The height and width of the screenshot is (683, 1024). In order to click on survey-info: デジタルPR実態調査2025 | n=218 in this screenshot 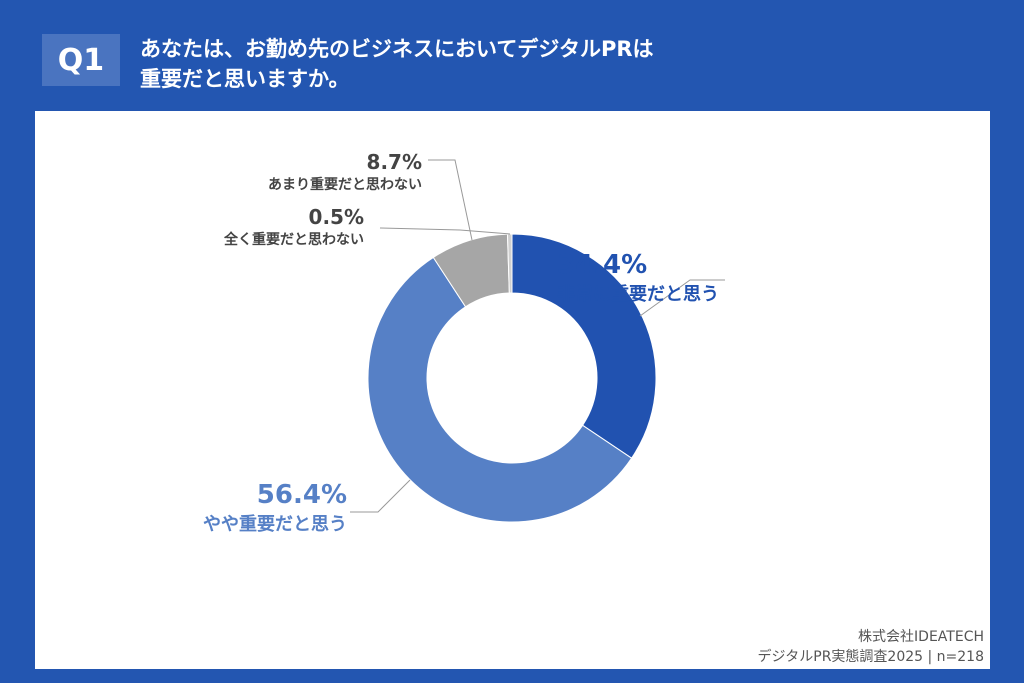, I will do `click(870, 657)`.